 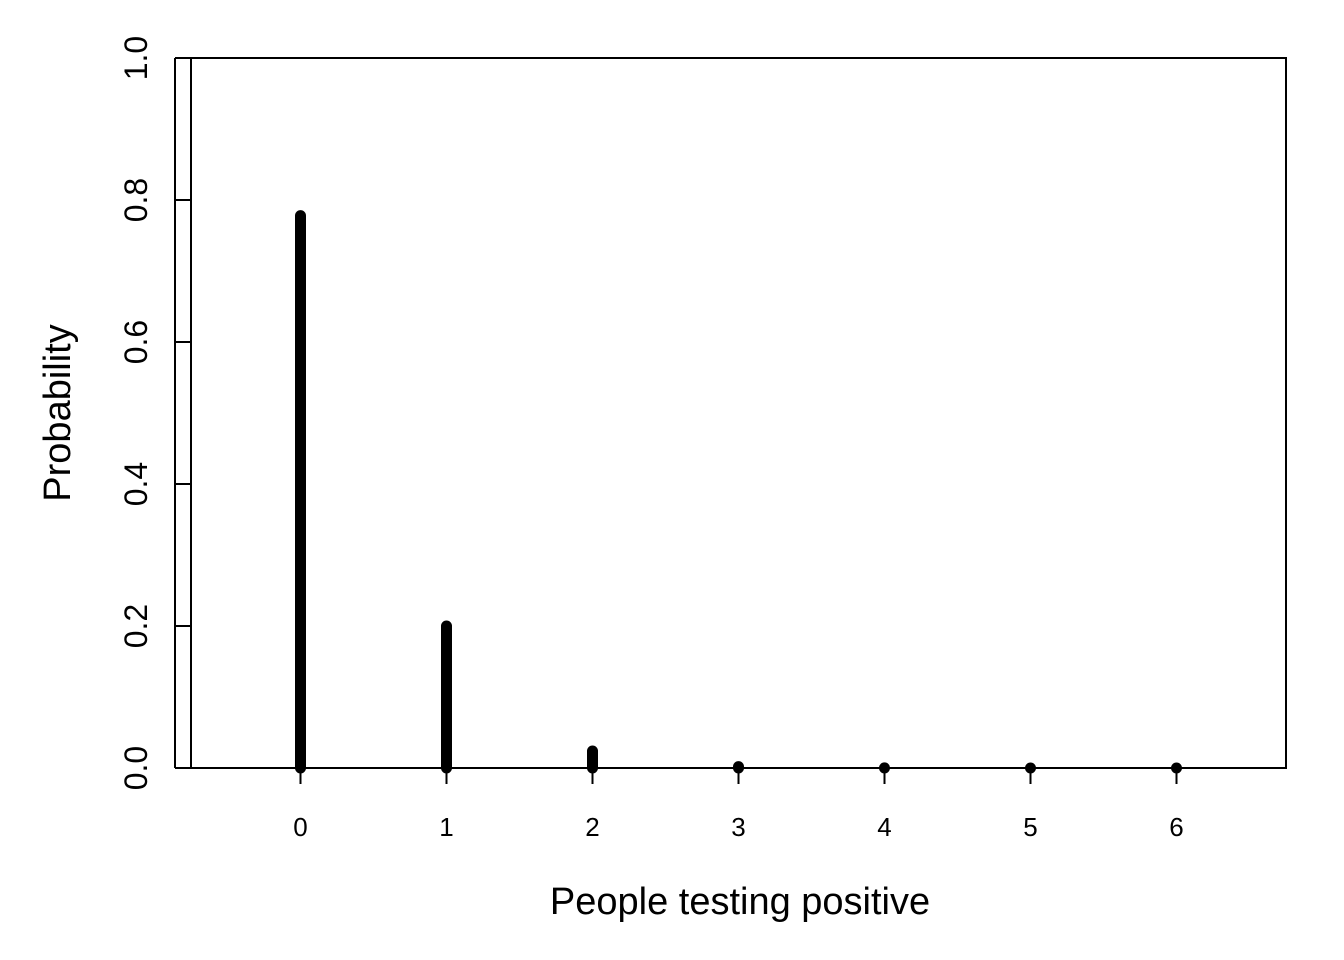 What do you see at coordinates (58, 412) in the screenshot?
I see `y-axis-title: Probability` at bounding box center [58, 412].